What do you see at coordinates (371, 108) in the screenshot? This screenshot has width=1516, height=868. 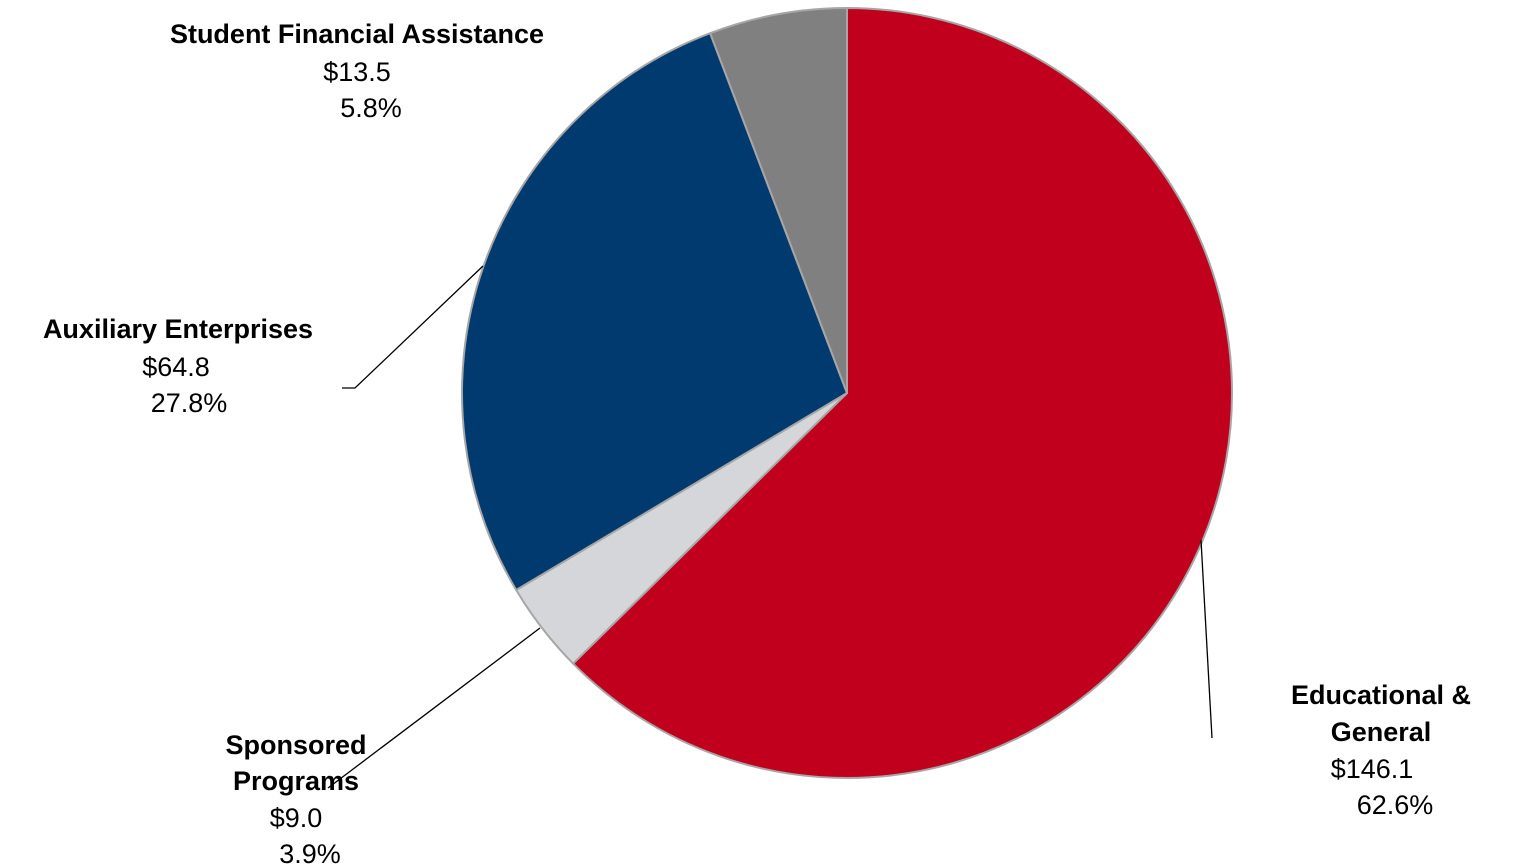 I see `slice-percent: 5.8%` at bounding box center [371, 108].